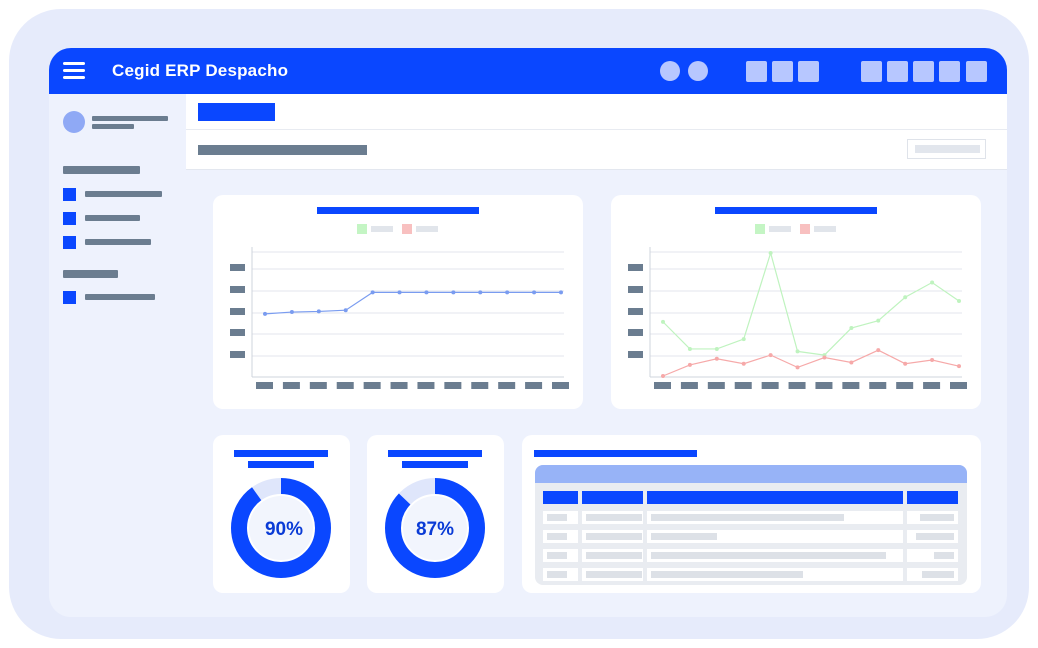 The height and width of the screenshot is (648, 1038). I want to click on avatar, so click(74, 122).